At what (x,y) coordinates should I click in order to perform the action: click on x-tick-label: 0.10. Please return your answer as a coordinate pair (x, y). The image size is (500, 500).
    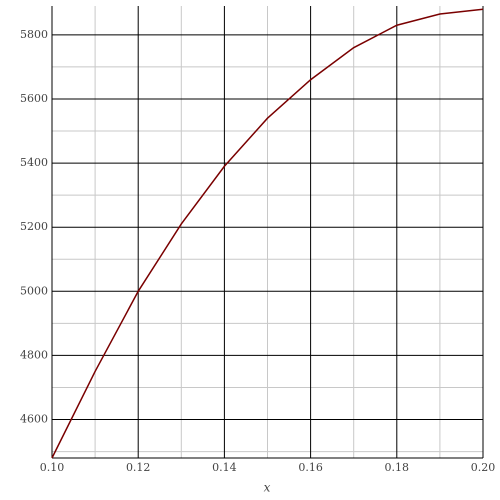
    Looking at the image, I should click on (52, 467).